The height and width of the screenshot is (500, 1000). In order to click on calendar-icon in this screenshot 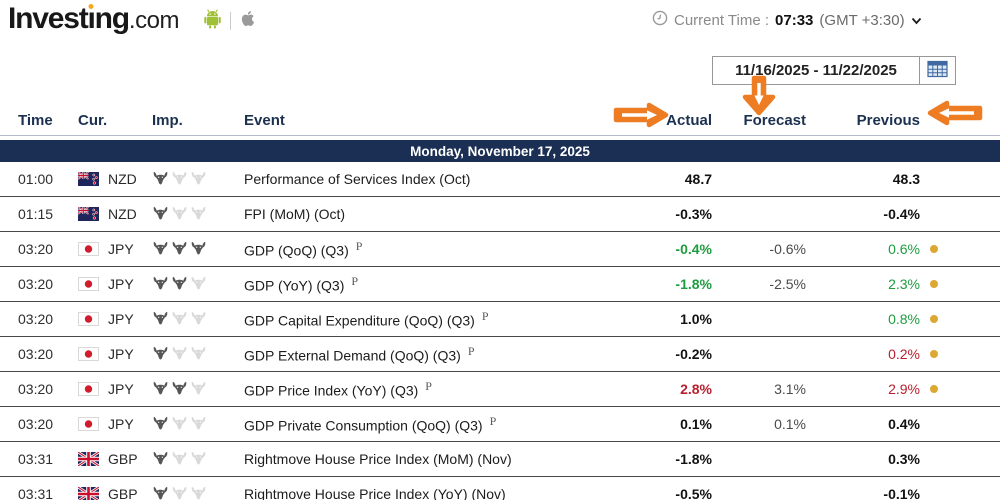, I will do `click(937, 70)`.